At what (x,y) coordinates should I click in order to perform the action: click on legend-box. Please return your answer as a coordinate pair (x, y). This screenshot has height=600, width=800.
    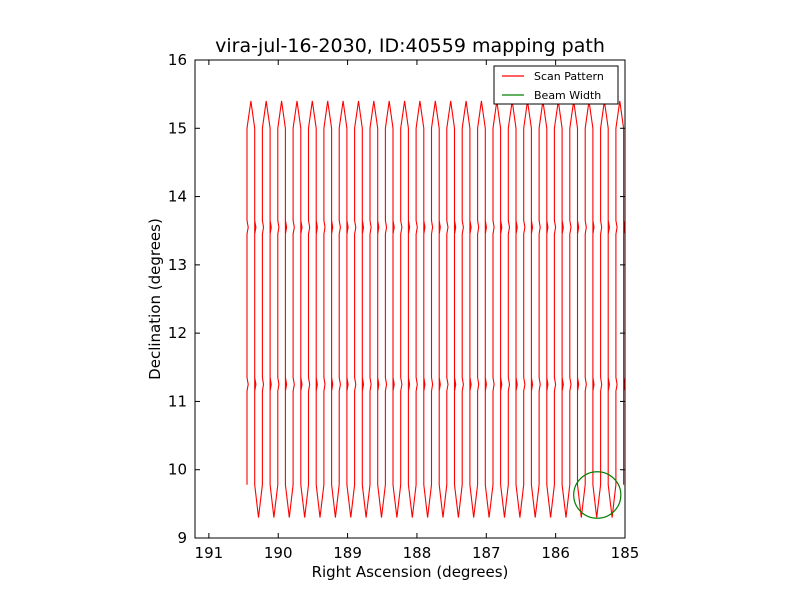
    Looking at the image, I should click on (556, 85).